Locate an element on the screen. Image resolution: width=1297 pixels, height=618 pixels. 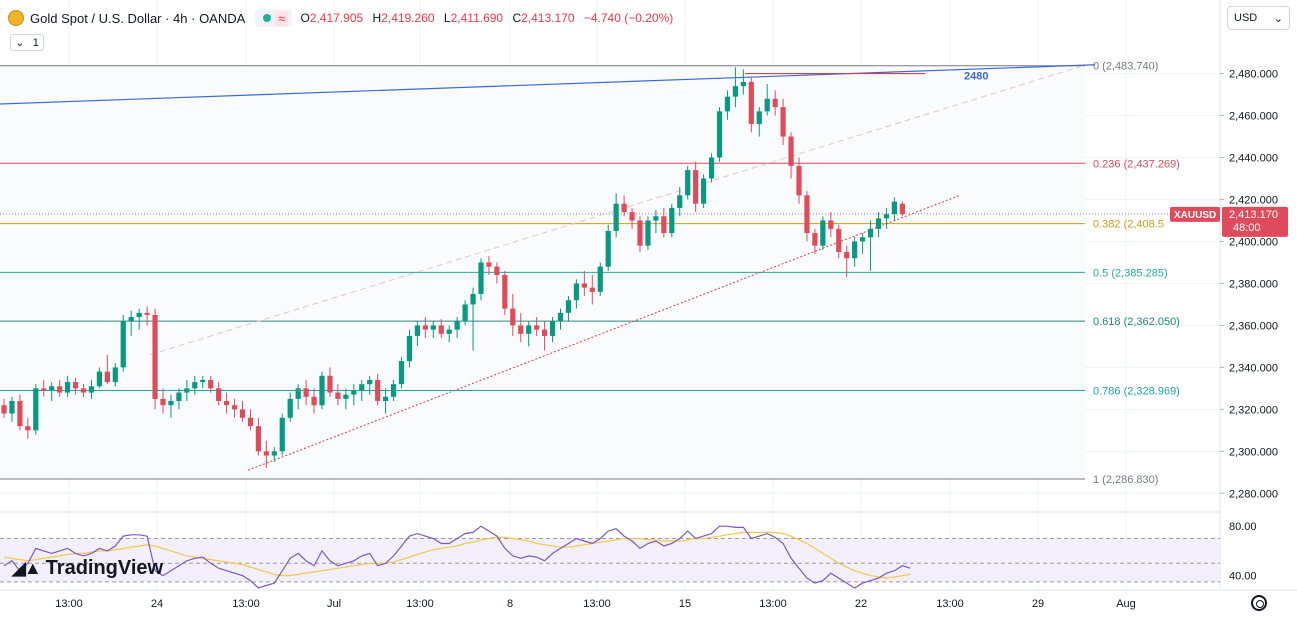
trend-line-blue is located at coordinates (548, 84).